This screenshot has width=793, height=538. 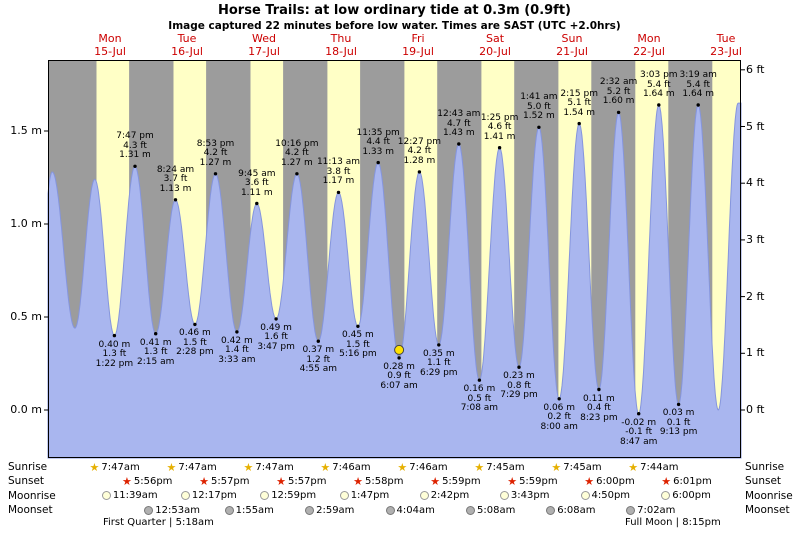 What do you see at coordinates (599, 408) in the screenshot?
I see `low-tide-annotation: 0.11 m 0.4 ft 8:23 pm` at bounding box center [599, 408].